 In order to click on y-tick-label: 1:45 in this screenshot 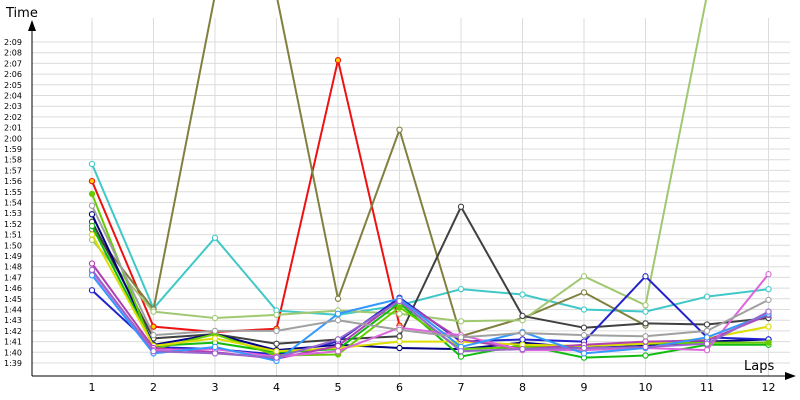, I will do `click(13, 299)`.